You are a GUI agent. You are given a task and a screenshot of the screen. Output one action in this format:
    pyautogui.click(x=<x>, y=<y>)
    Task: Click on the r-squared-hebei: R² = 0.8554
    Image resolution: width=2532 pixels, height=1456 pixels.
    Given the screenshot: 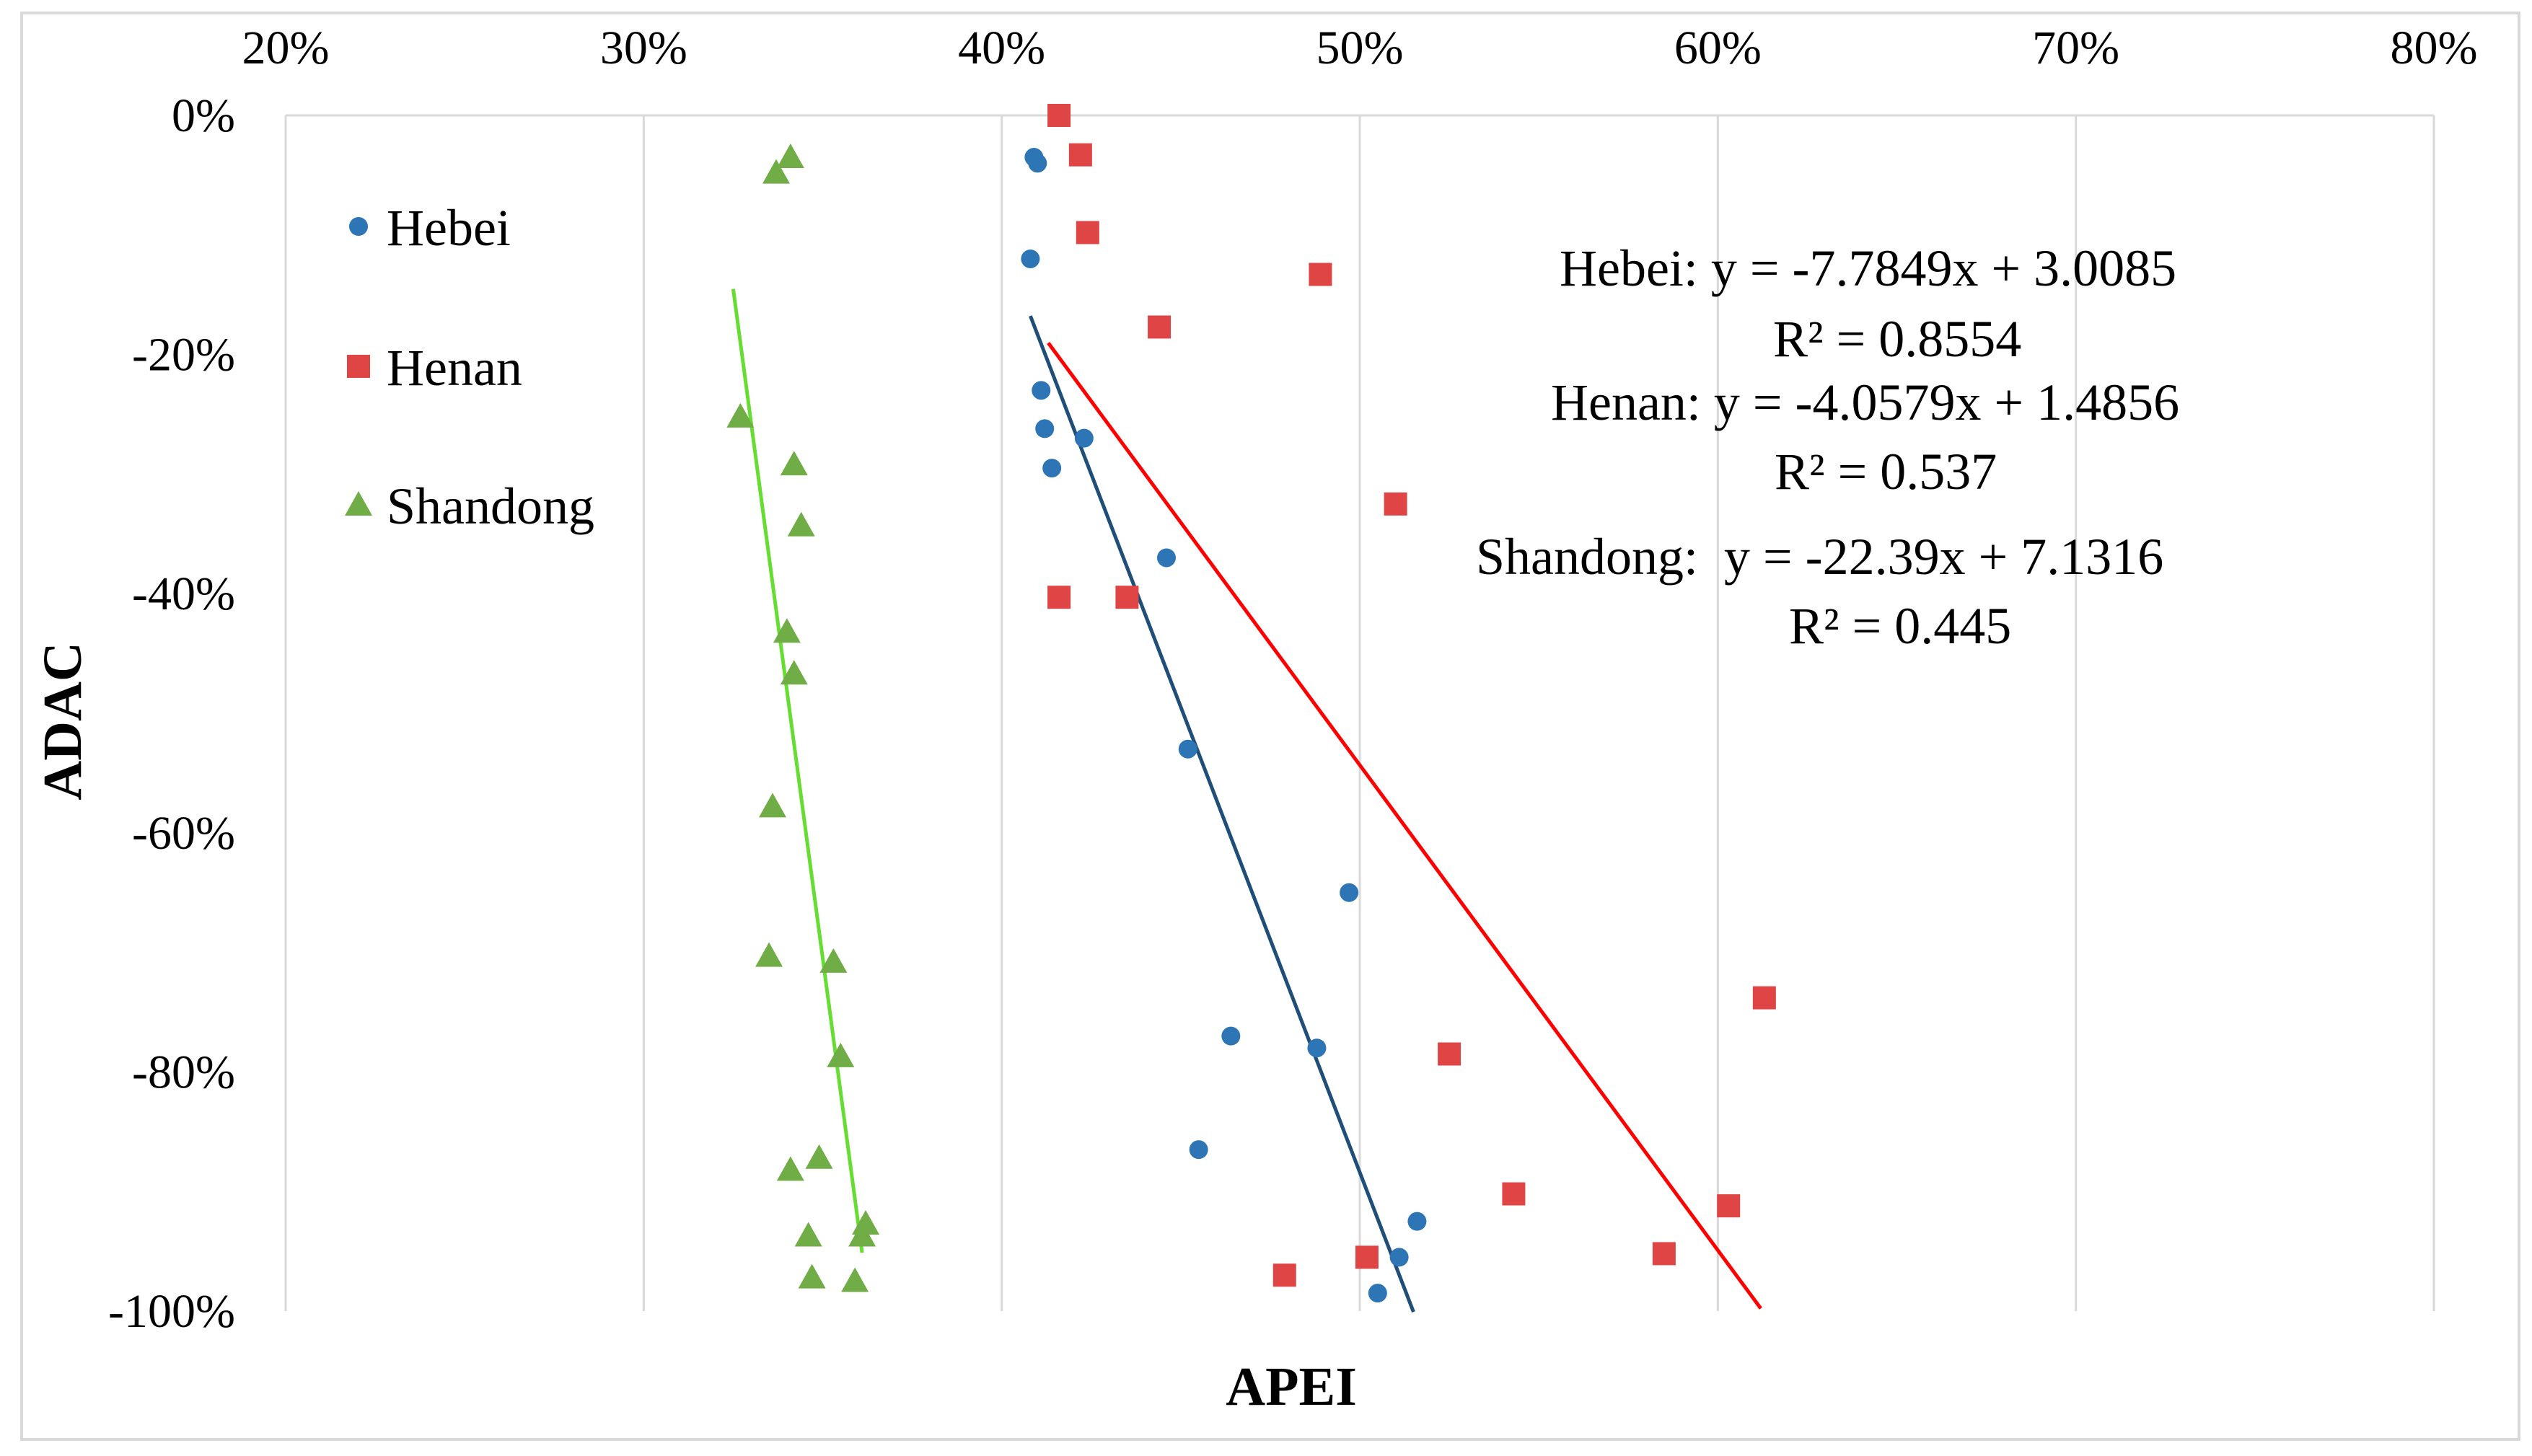 What is the action you would take?
    pyautogui.click(x=1897, y=339)
    